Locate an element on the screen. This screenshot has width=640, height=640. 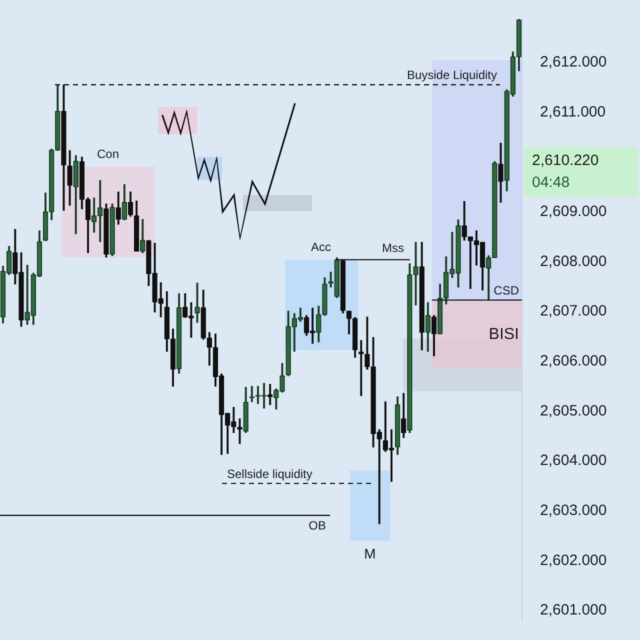
ref-line-label: CSD is located at coordinates (507, 290).